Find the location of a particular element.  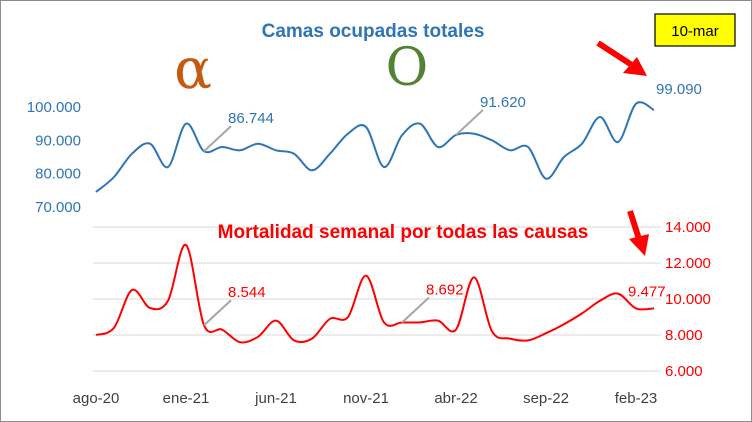

arrow-head-top is located at coordinates (635, 66).